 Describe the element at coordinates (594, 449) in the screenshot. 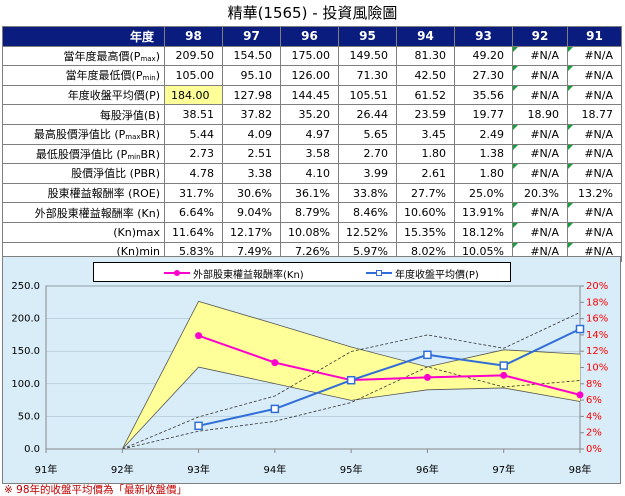

I see `y-right-tick-label: 0%` at that location.